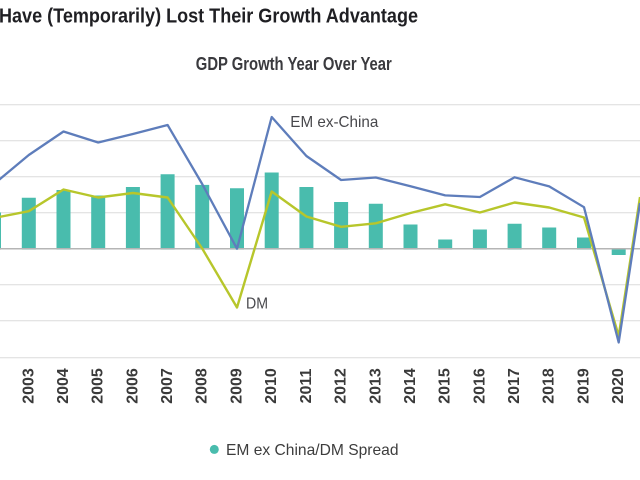 This screenshot has width=640, height=480. What do you see at coordinates (312, 450) in the screenshot?
I see `svg-text: EM ex China/DM Spread` at bounding box center [312, 450].